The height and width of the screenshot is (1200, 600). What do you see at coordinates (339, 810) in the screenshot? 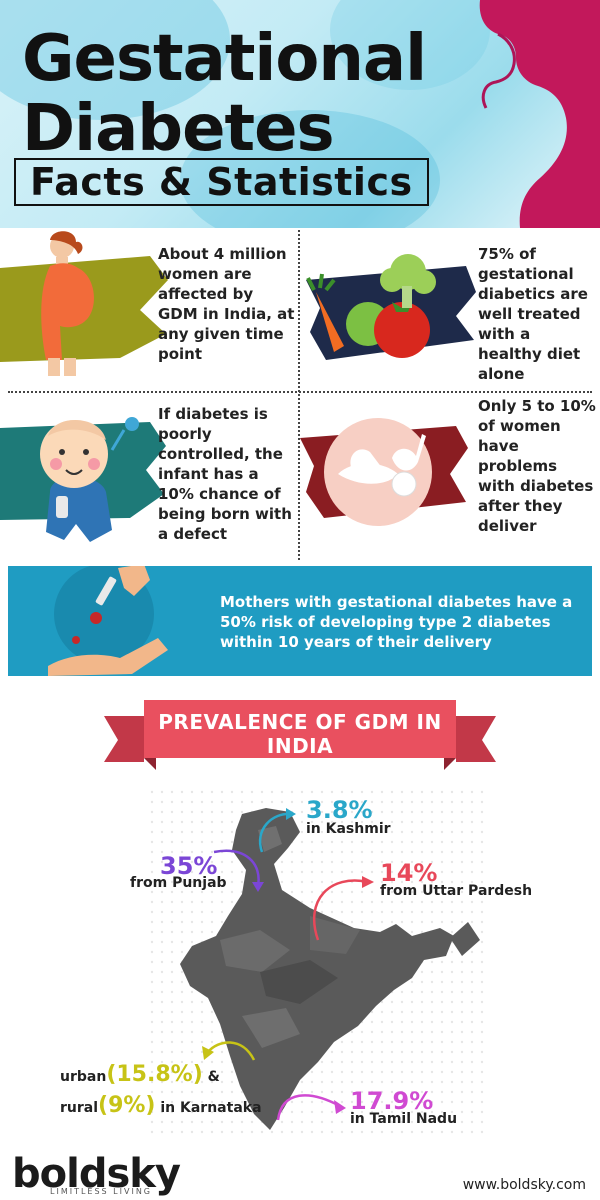
I see `stat-kashmir-value: 3.8%` at bounding box center [339, 810].